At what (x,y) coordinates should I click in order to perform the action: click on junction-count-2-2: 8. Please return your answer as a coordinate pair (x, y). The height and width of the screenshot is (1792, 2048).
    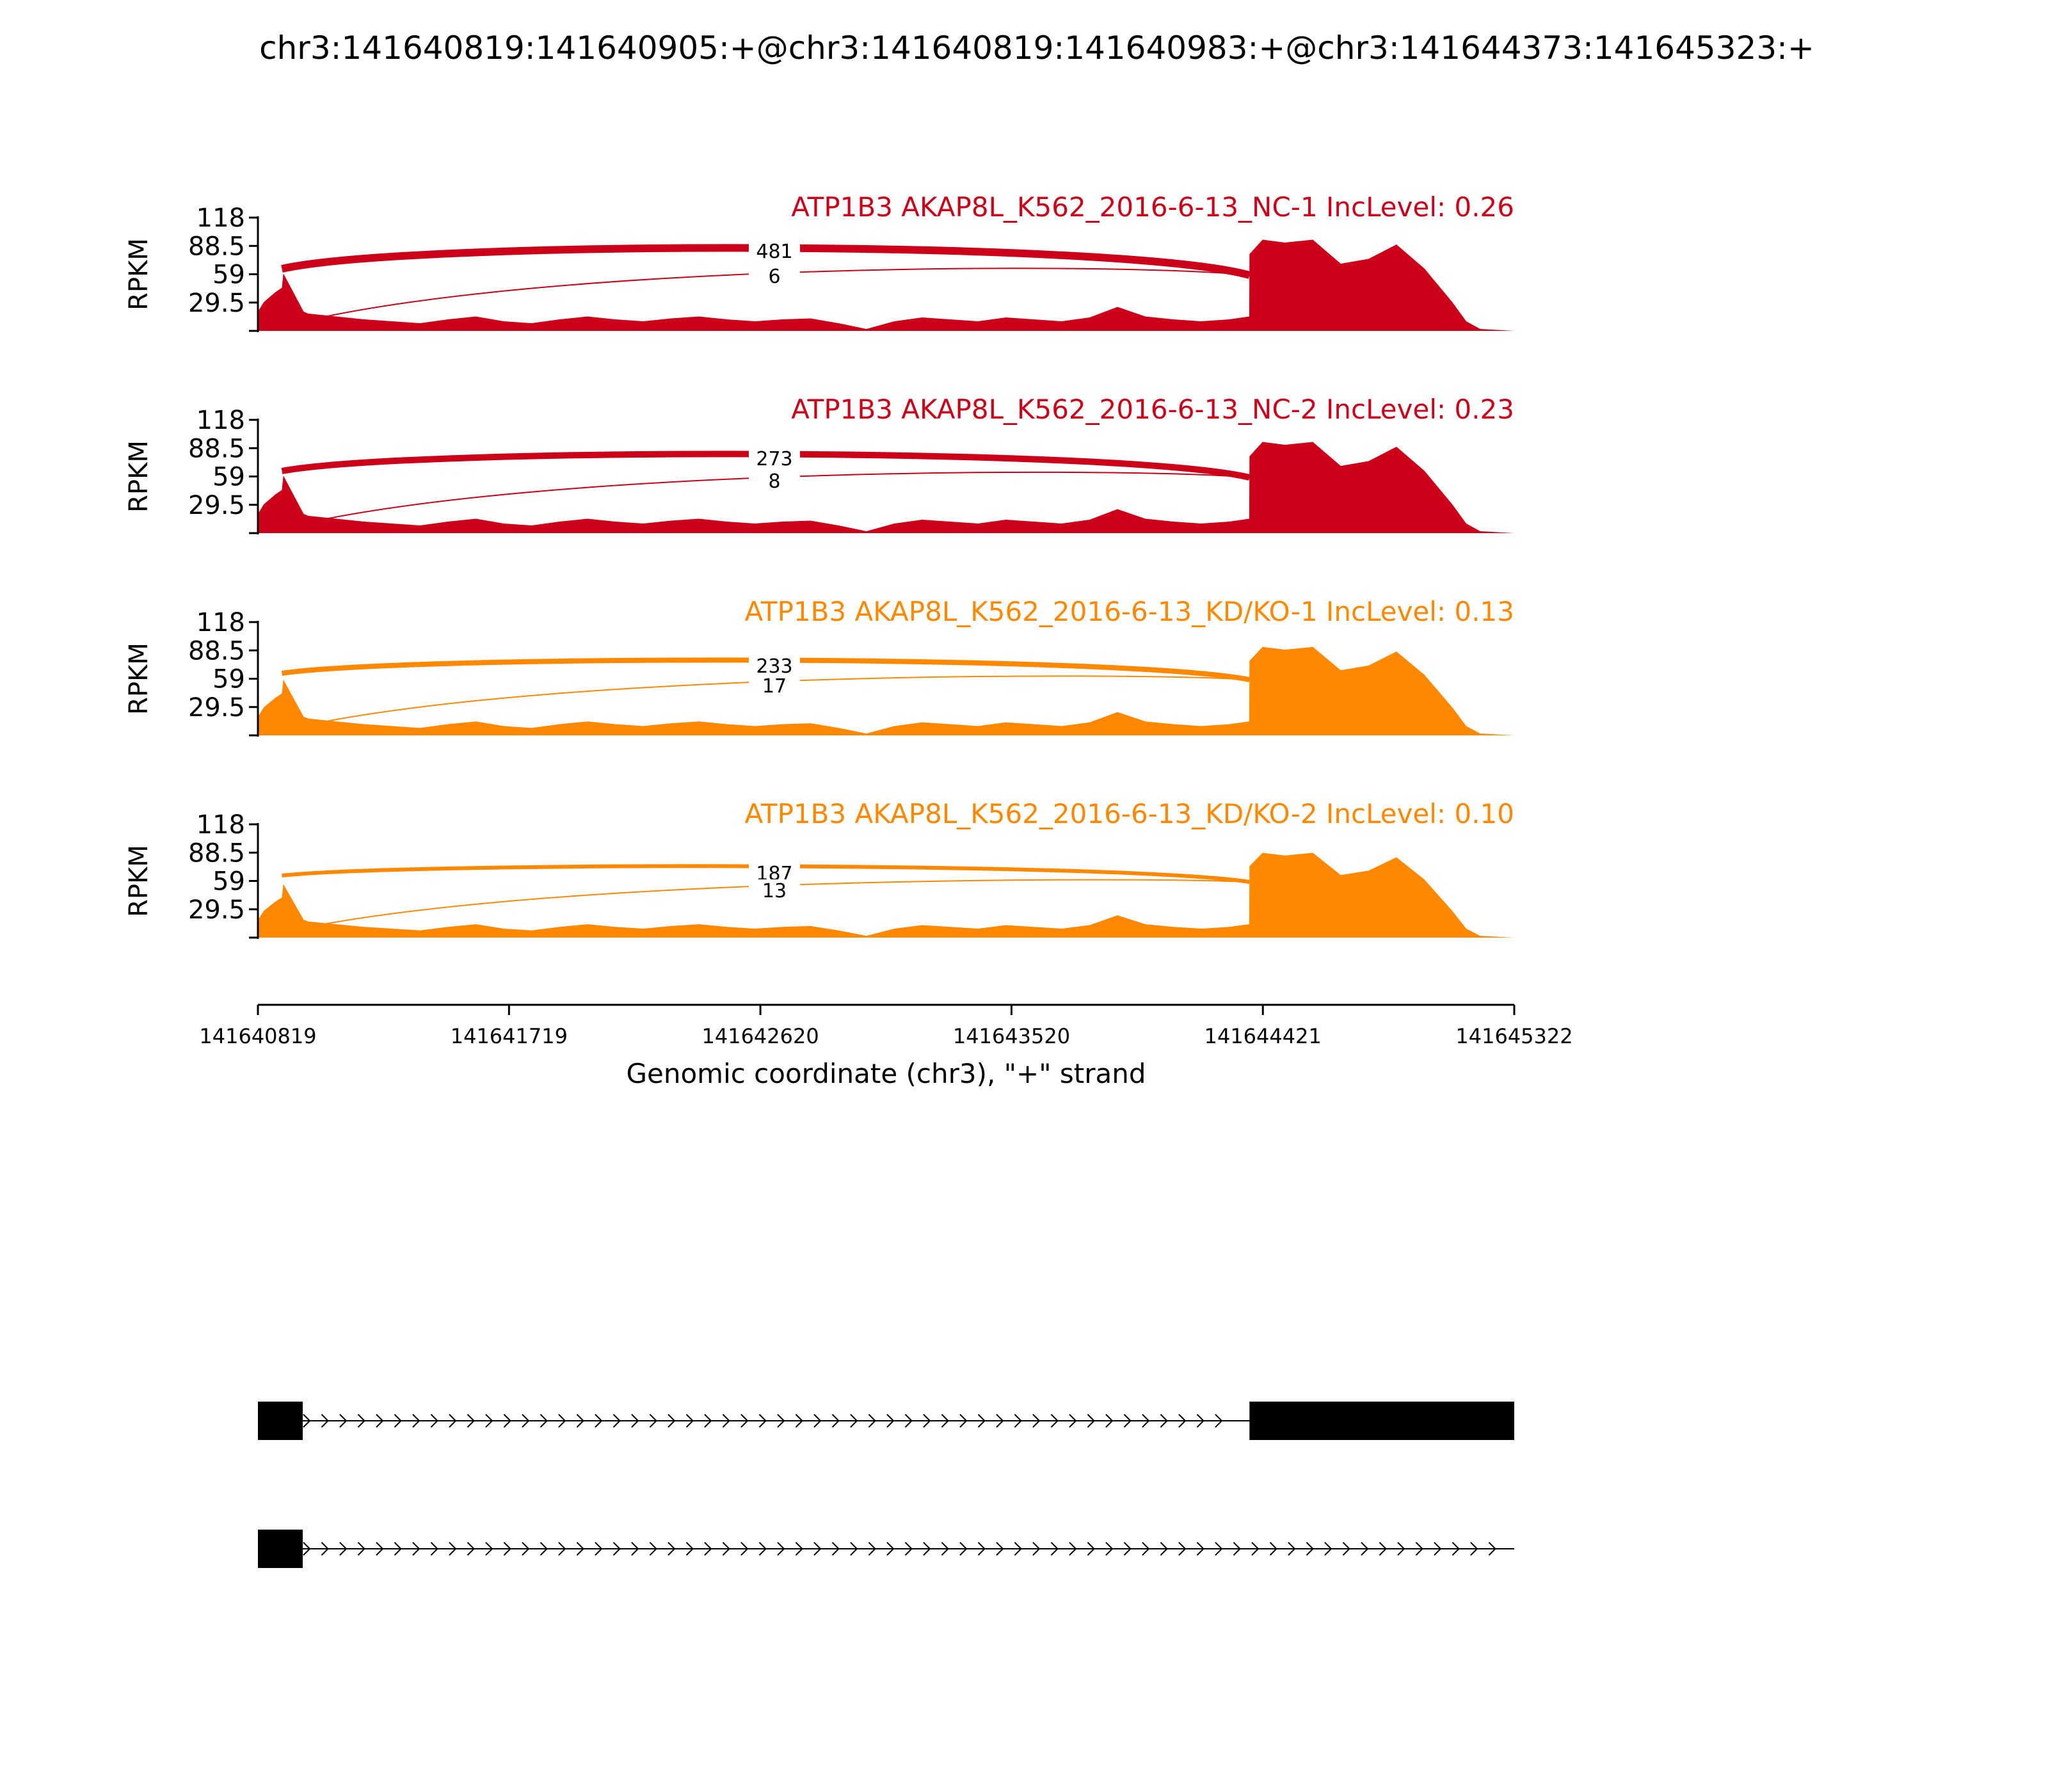
    Looking at the image, I should click on (774, 481).